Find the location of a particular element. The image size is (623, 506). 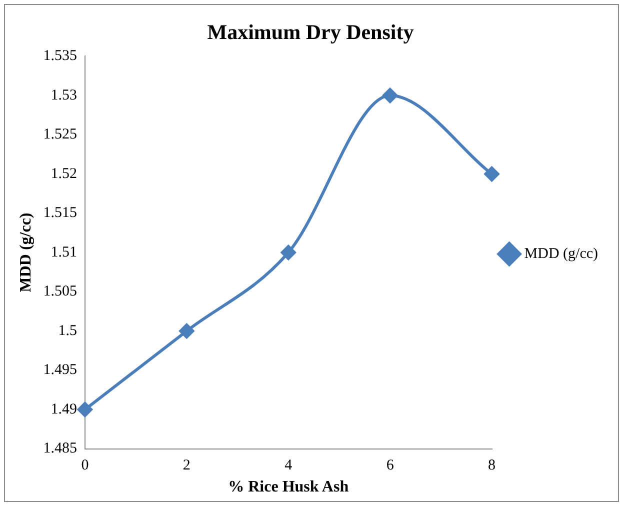

x-tick-label: 0 is located at coordinates (85, 466).